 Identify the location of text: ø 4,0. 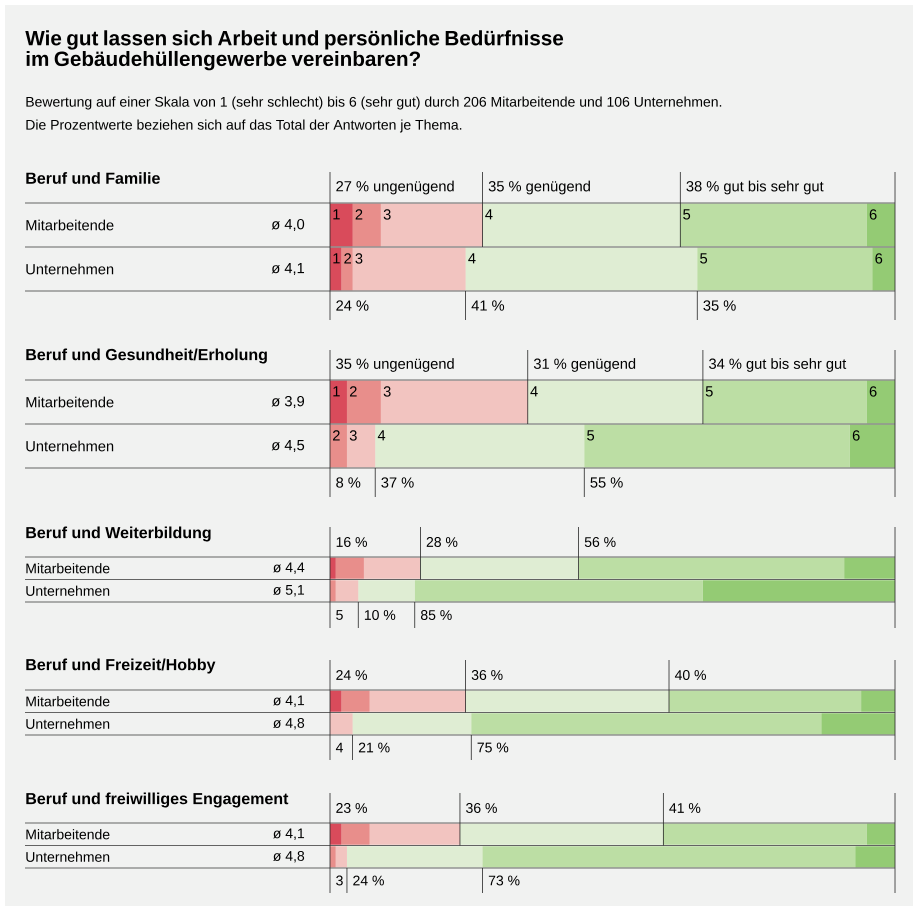
(288, 225).